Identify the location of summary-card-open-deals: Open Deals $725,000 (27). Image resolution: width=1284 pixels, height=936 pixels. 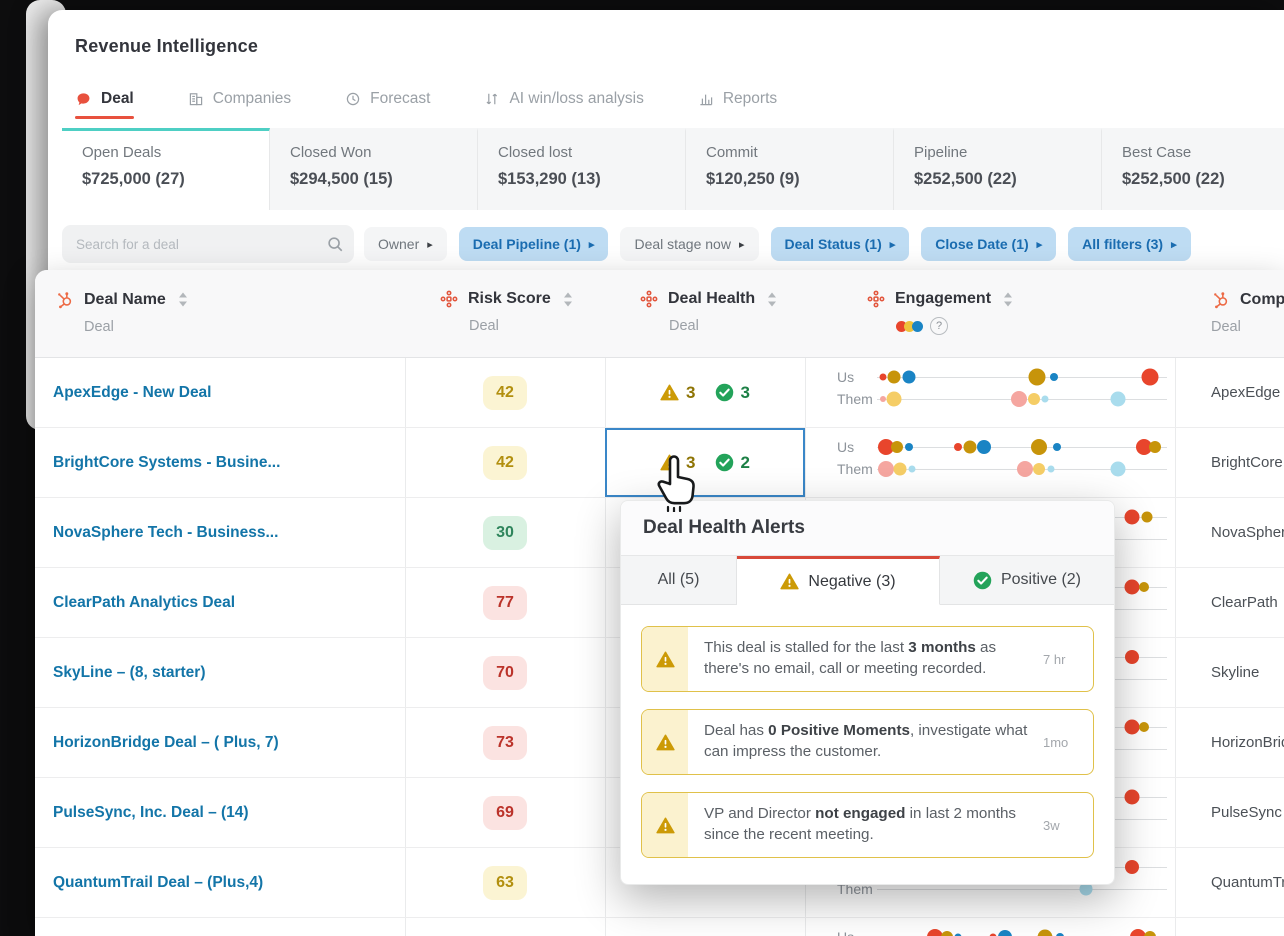
(166, 169).